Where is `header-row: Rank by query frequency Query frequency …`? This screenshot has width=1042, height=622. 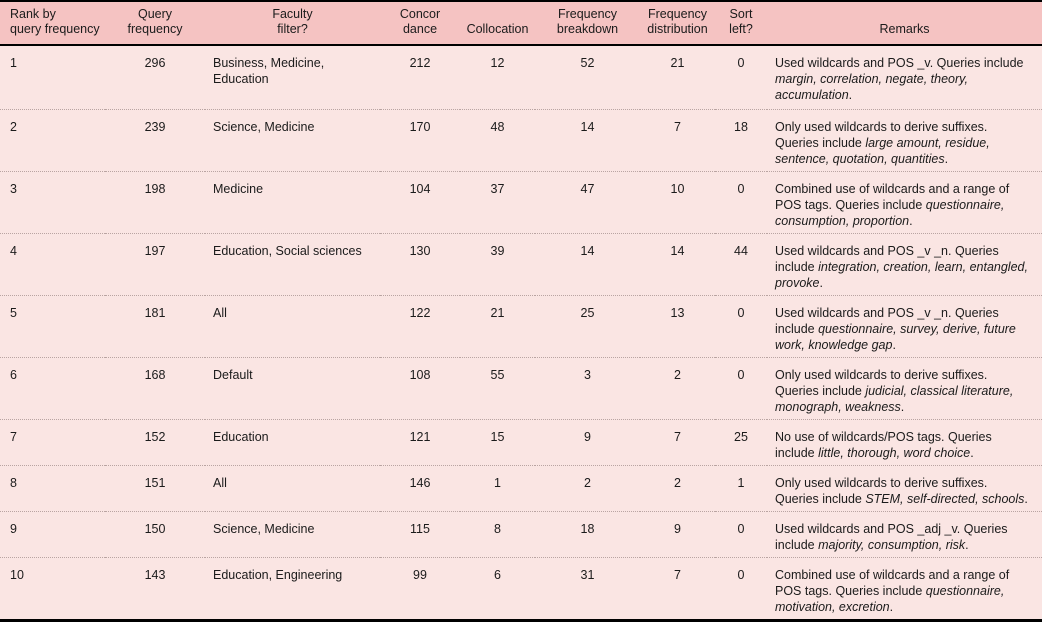
header-row: Rank by query frequency Query frequency … is located at coordinates (521, 23).